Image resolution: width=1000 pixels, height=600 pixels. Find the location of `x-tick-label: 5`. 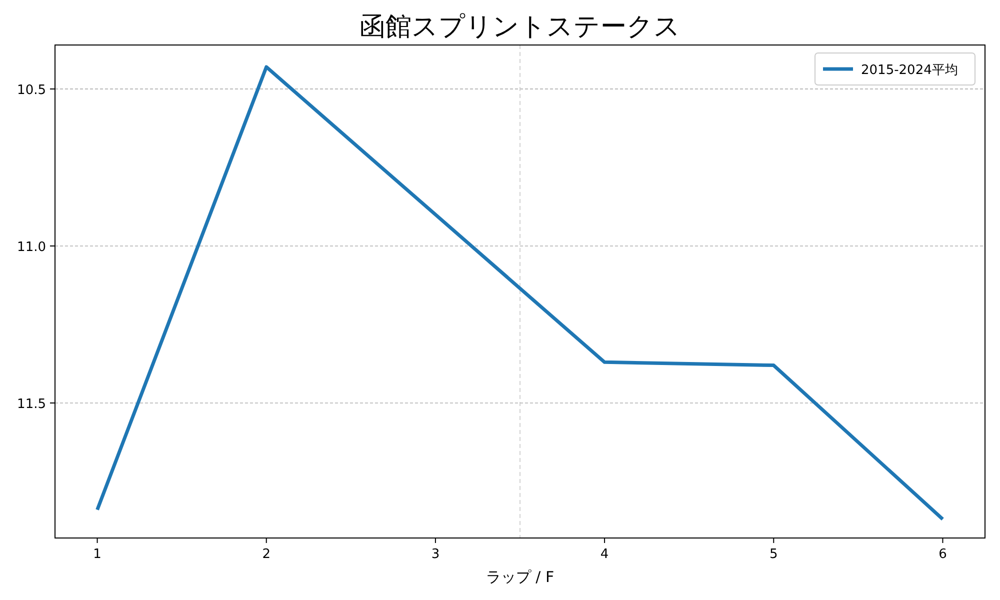

x-tick-label: 5 is located at coordinates (773, 554).